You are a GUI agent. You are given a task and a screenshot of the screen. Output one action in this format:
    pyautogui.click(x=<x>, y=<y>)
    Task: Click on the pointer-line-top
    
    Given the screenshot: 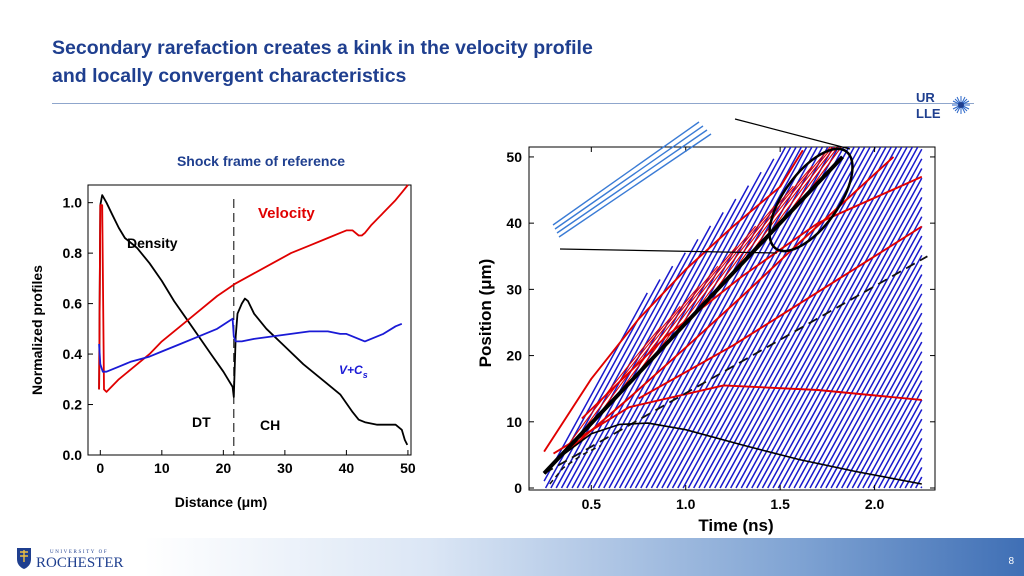 What is the action you would take?
    pyautogui.click(x=792, y=134)
    